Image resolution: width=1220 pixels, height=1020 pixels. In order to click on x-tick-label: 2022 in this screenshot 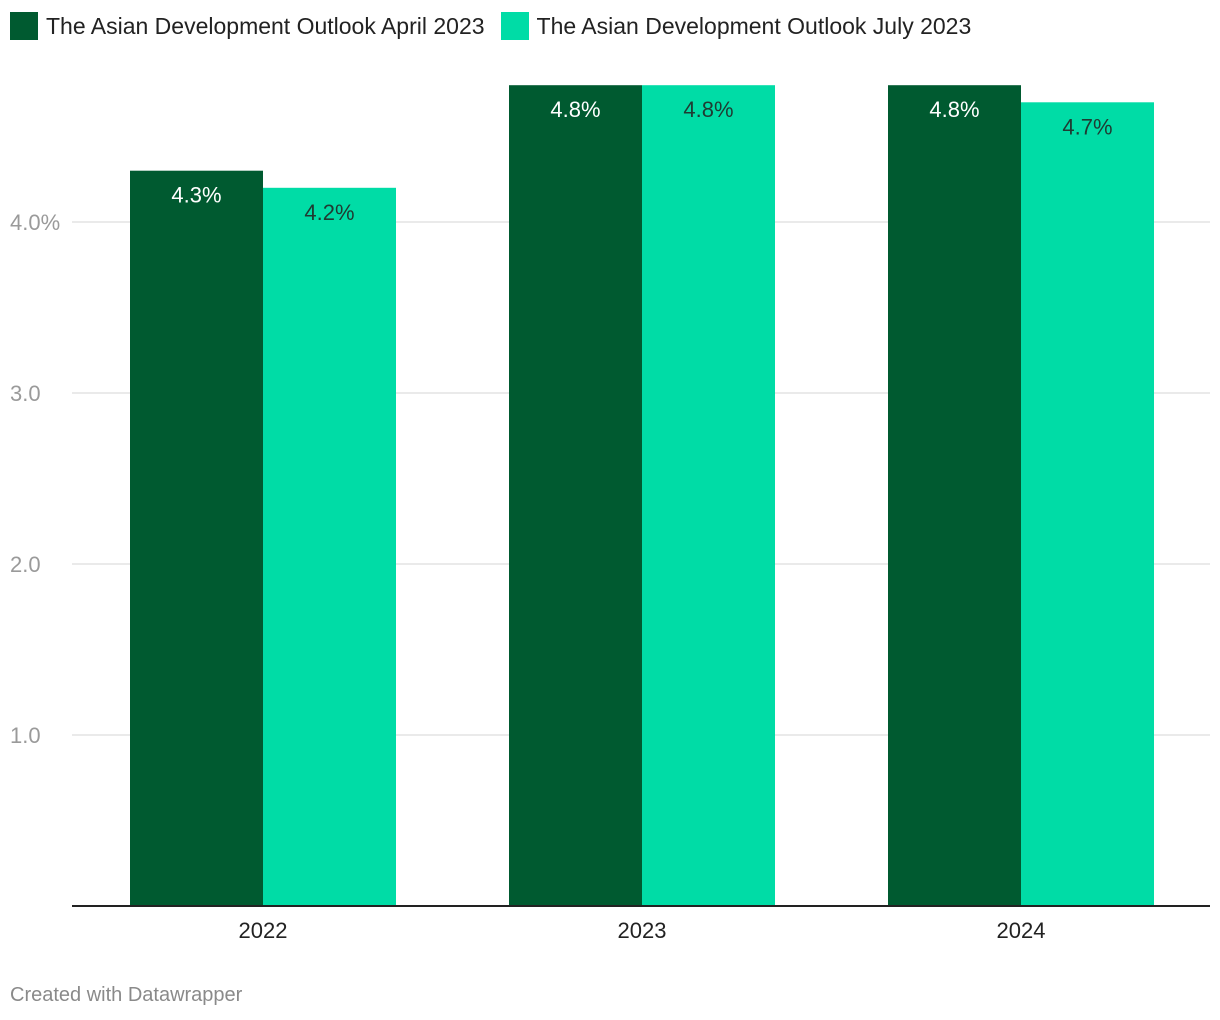, I will do `click(263, 930)`.